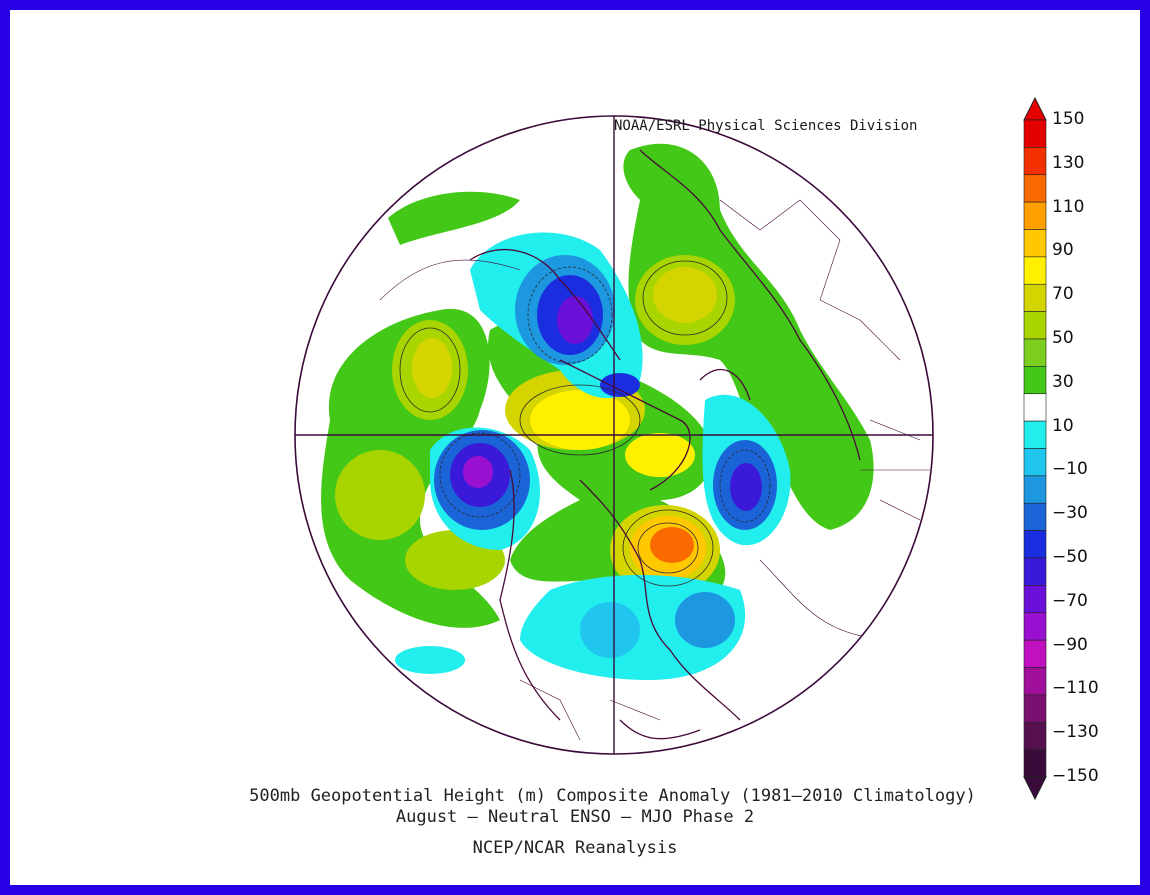 The height and width of the screenshot is (895, 1150). Describe the element at coordinates (1070, 644) in the screenshot. I see `colorbar-tick-label: −90` at that location.